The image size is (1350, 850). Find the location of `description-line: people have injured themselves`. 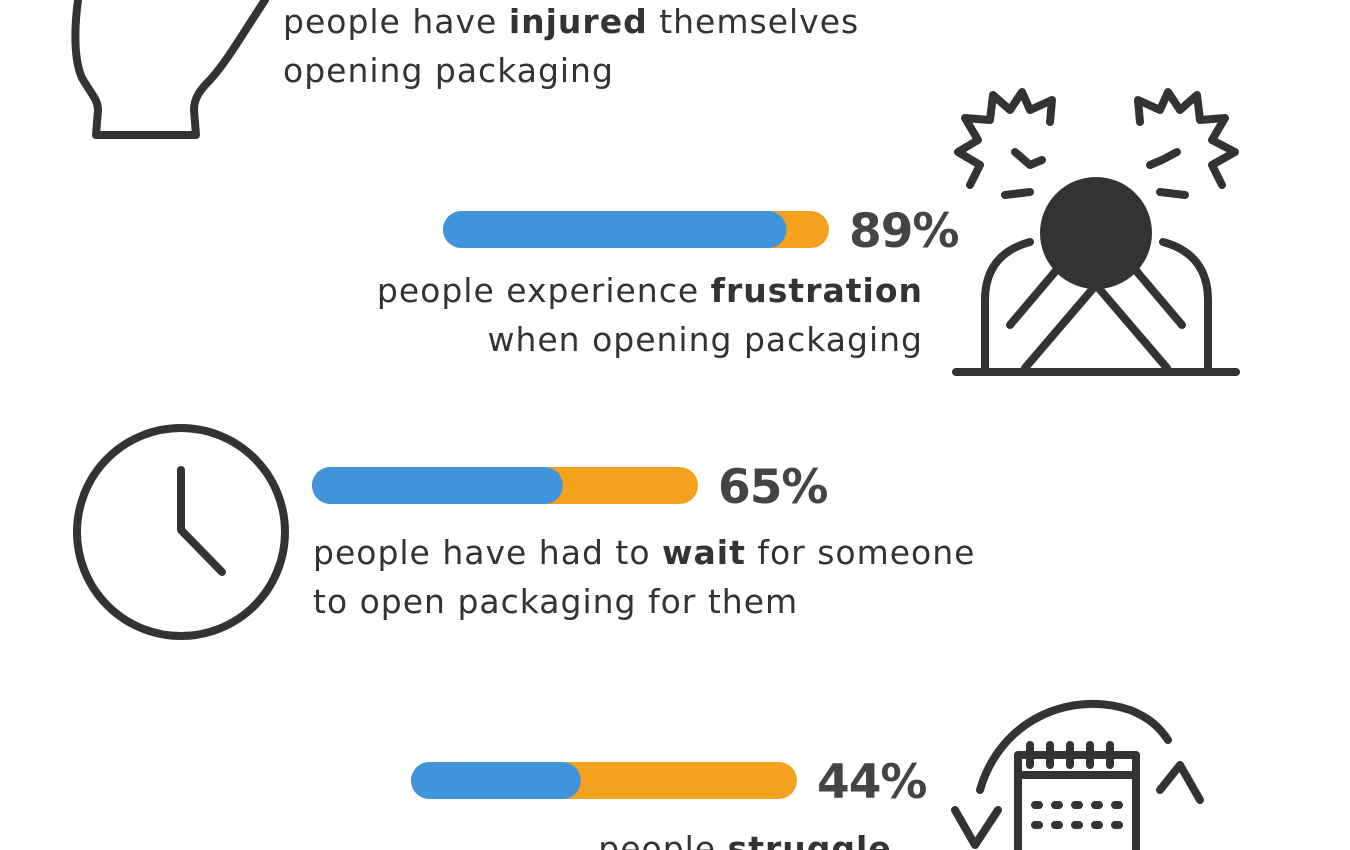

description-line: people have injured themselves is located at coordinates (571, 21).